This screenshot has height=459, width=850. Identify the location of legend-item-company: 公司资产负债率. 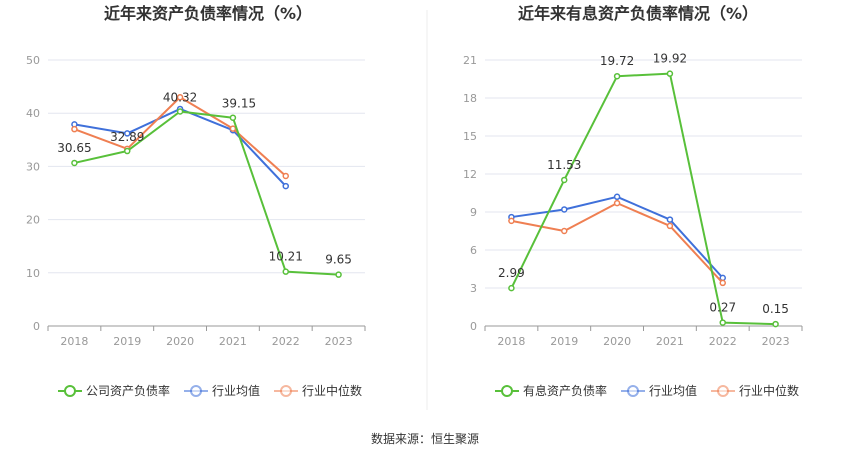
(114, 390).